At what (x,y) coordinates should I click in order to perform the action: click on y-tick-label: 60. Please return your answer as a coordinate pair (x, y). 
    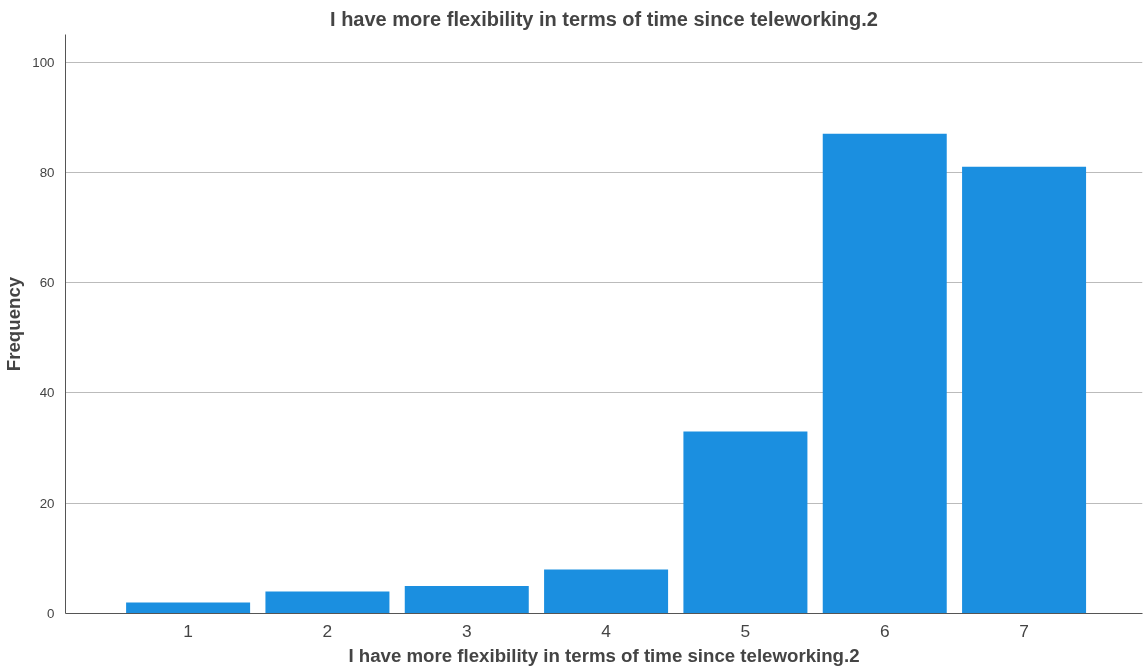
    Looking at the image, I should click on (47, 283).